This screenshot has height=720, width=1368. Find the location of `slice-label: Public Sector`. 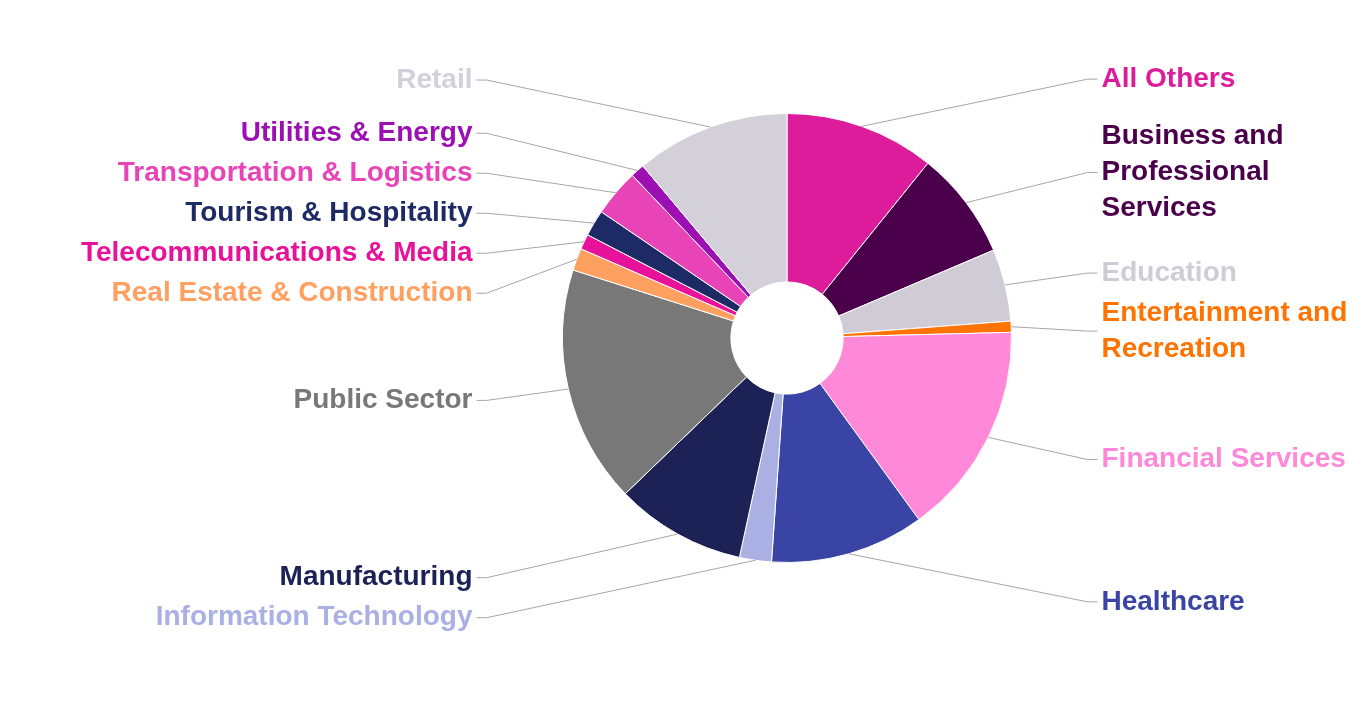

slice-label: Public Sector is located at coordinates (383, 399).